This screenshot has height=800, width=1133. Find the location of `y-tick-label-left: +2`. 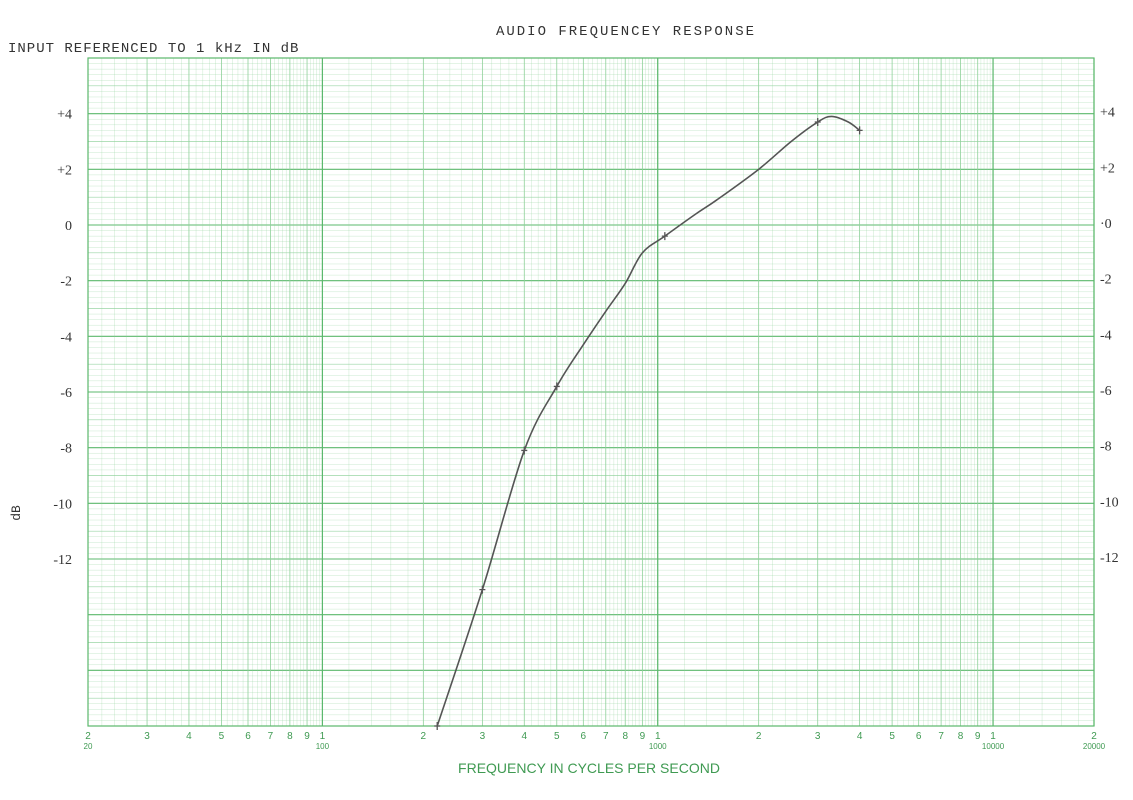

y-tick-label-left: +2 is located at coordinates (64, 170).